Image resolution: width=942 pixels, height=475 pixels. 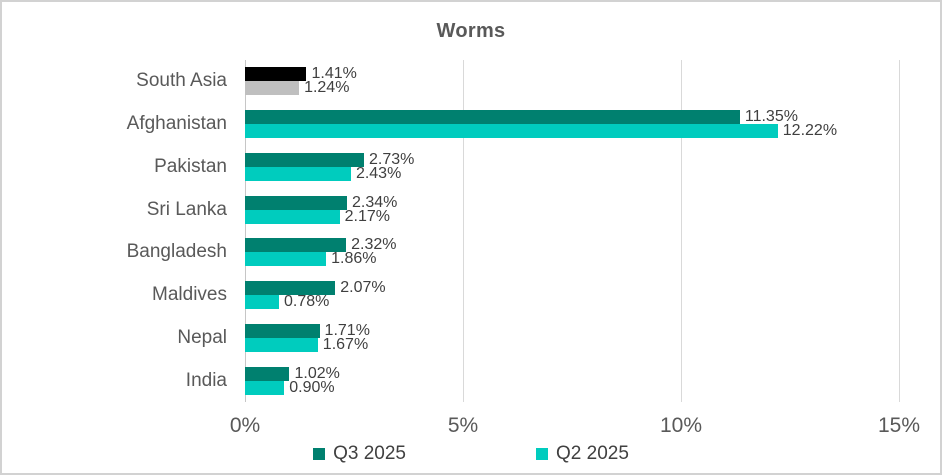 What do you see at coordinates (282, 330) in the screenshot?
I see `bar-q3-2025-nepal` at bounding box center [282, 330].